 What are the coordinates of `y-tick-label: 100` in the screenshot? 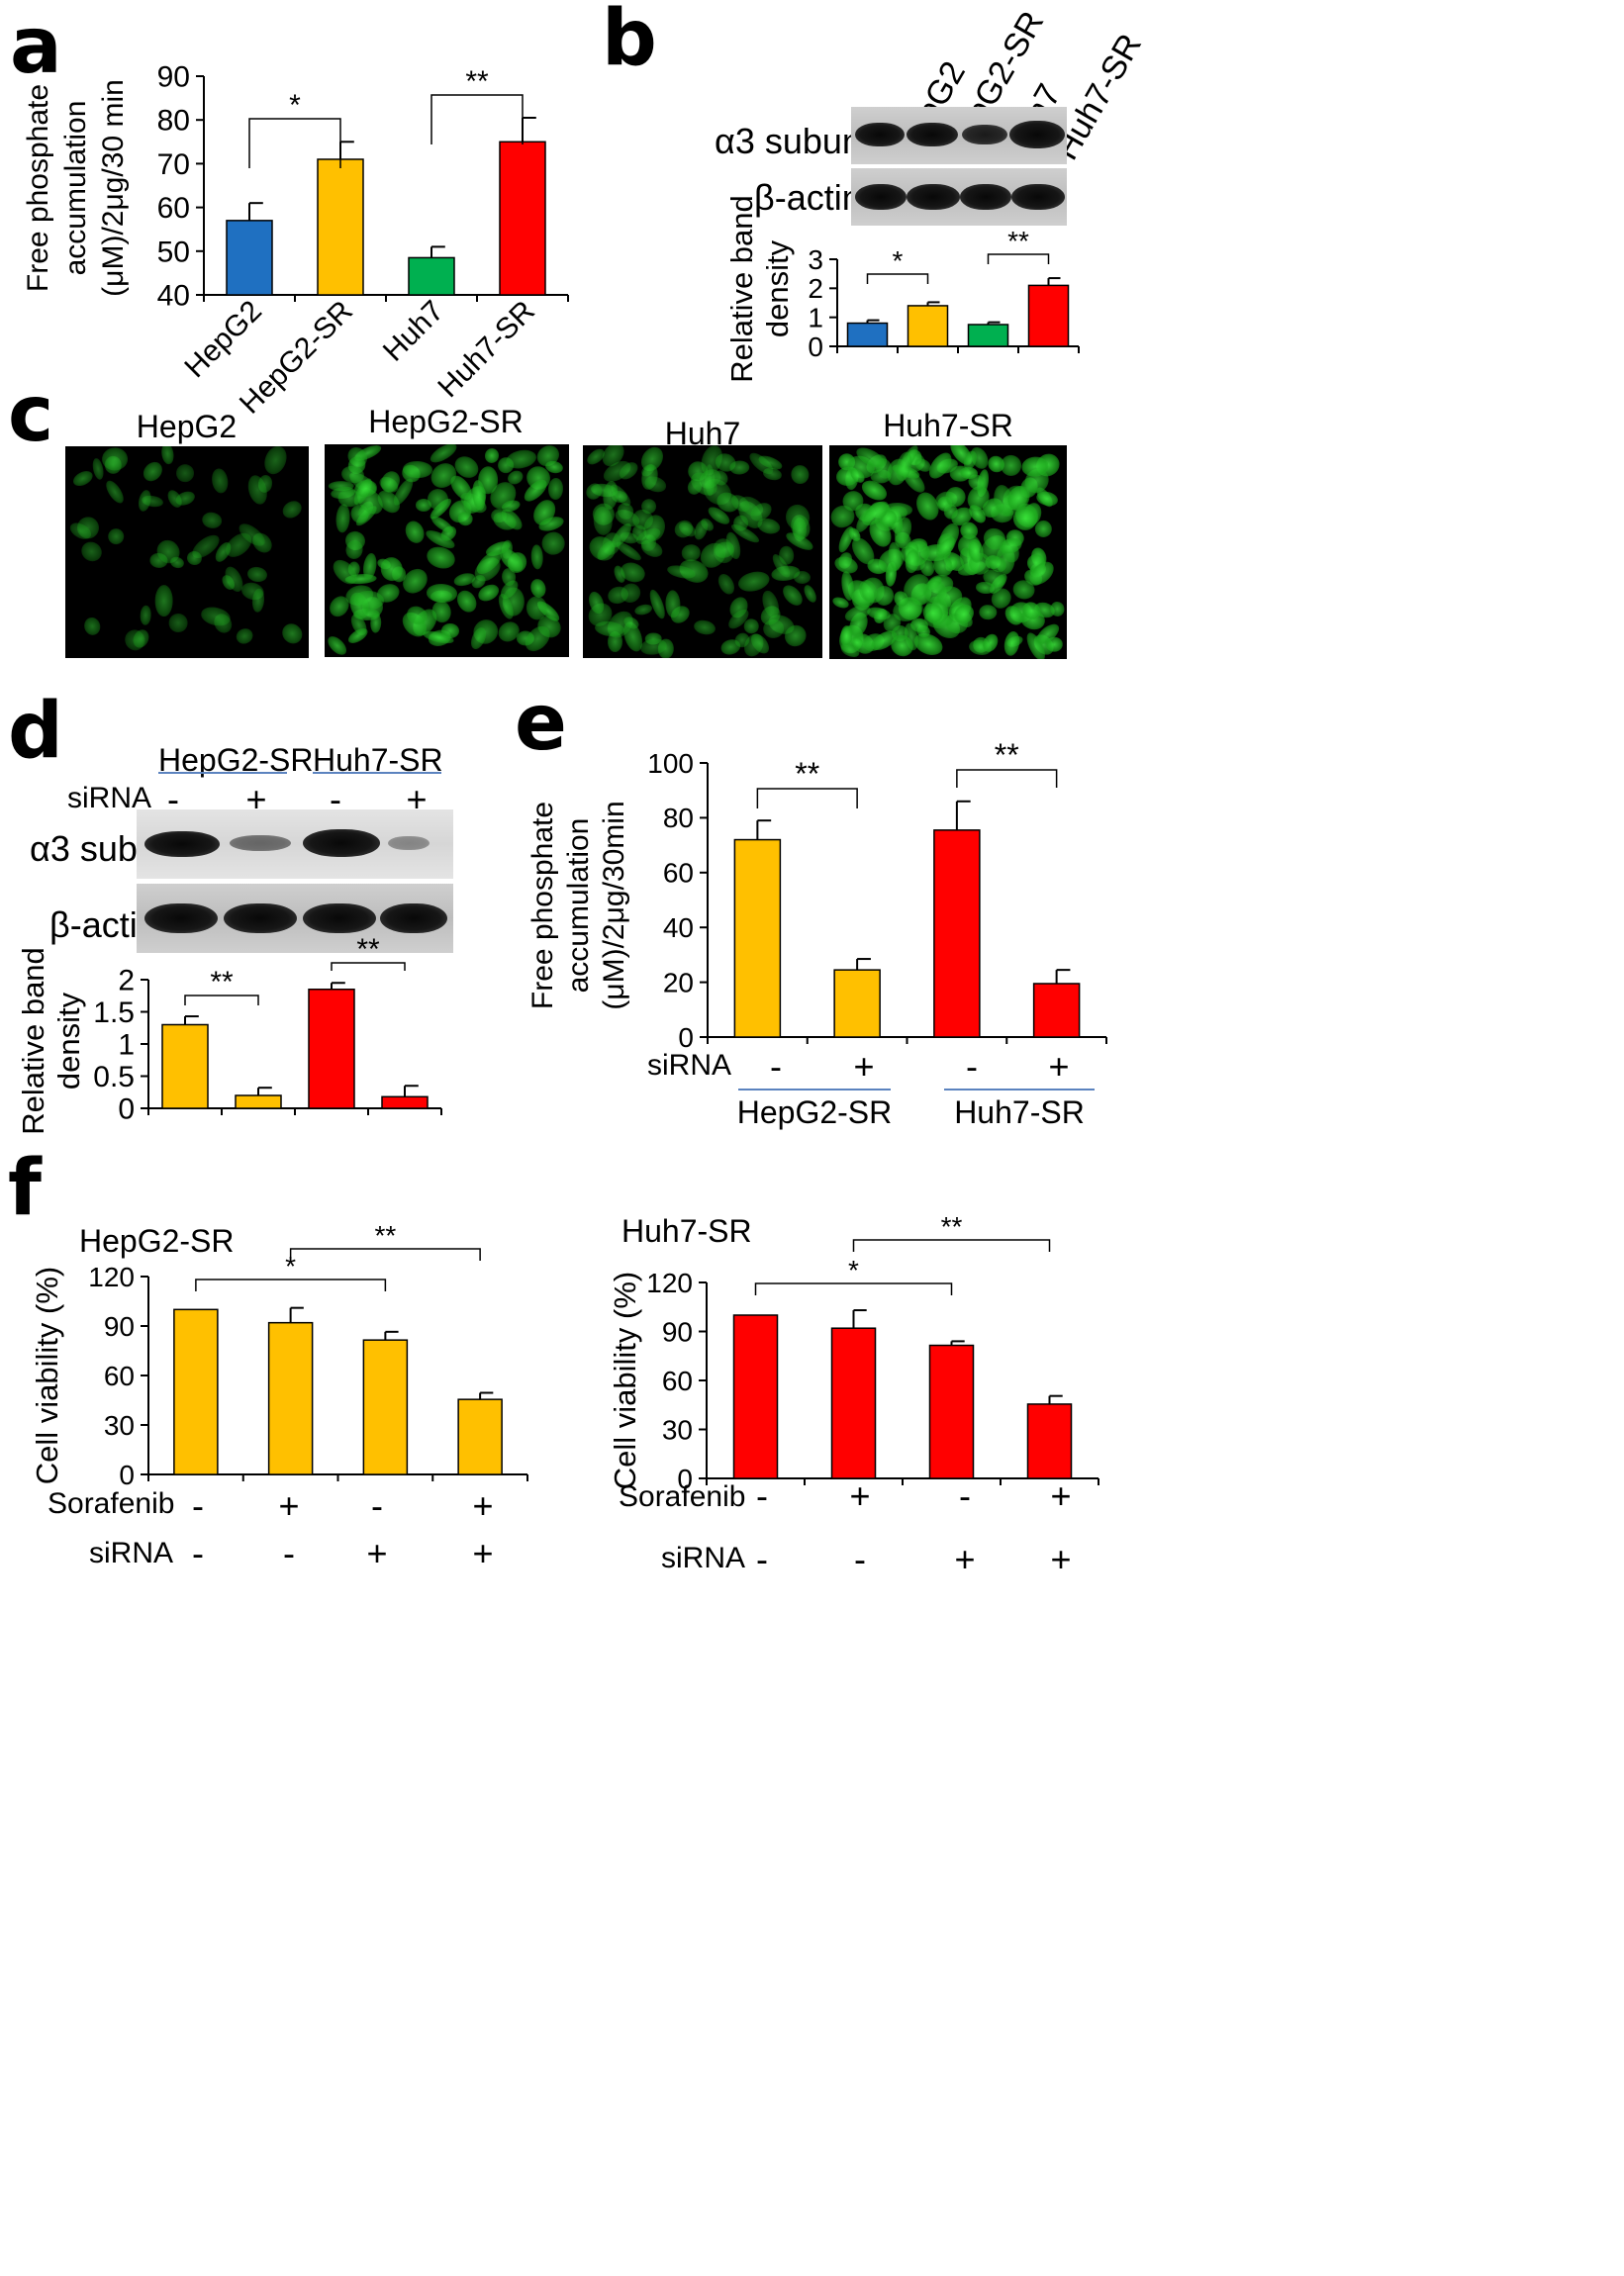 It's located at (670, 763).